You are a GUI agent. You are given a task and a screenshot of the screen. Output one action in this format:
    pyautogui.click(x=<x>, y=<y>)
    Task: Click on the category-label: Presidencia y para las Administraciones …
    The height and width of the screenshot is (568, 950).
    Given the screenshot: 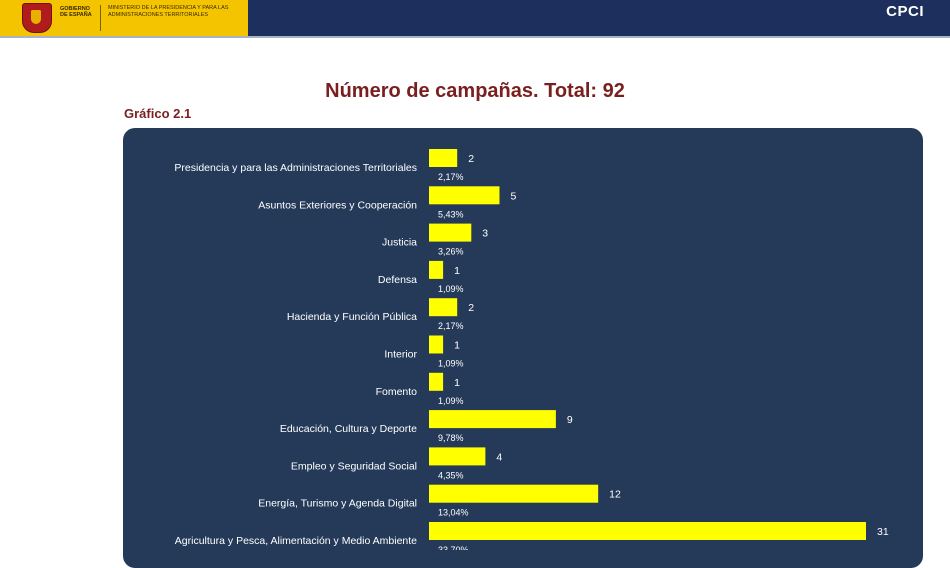 What is the action you would take?
    pyautogui.click(x=295, y=168)
    